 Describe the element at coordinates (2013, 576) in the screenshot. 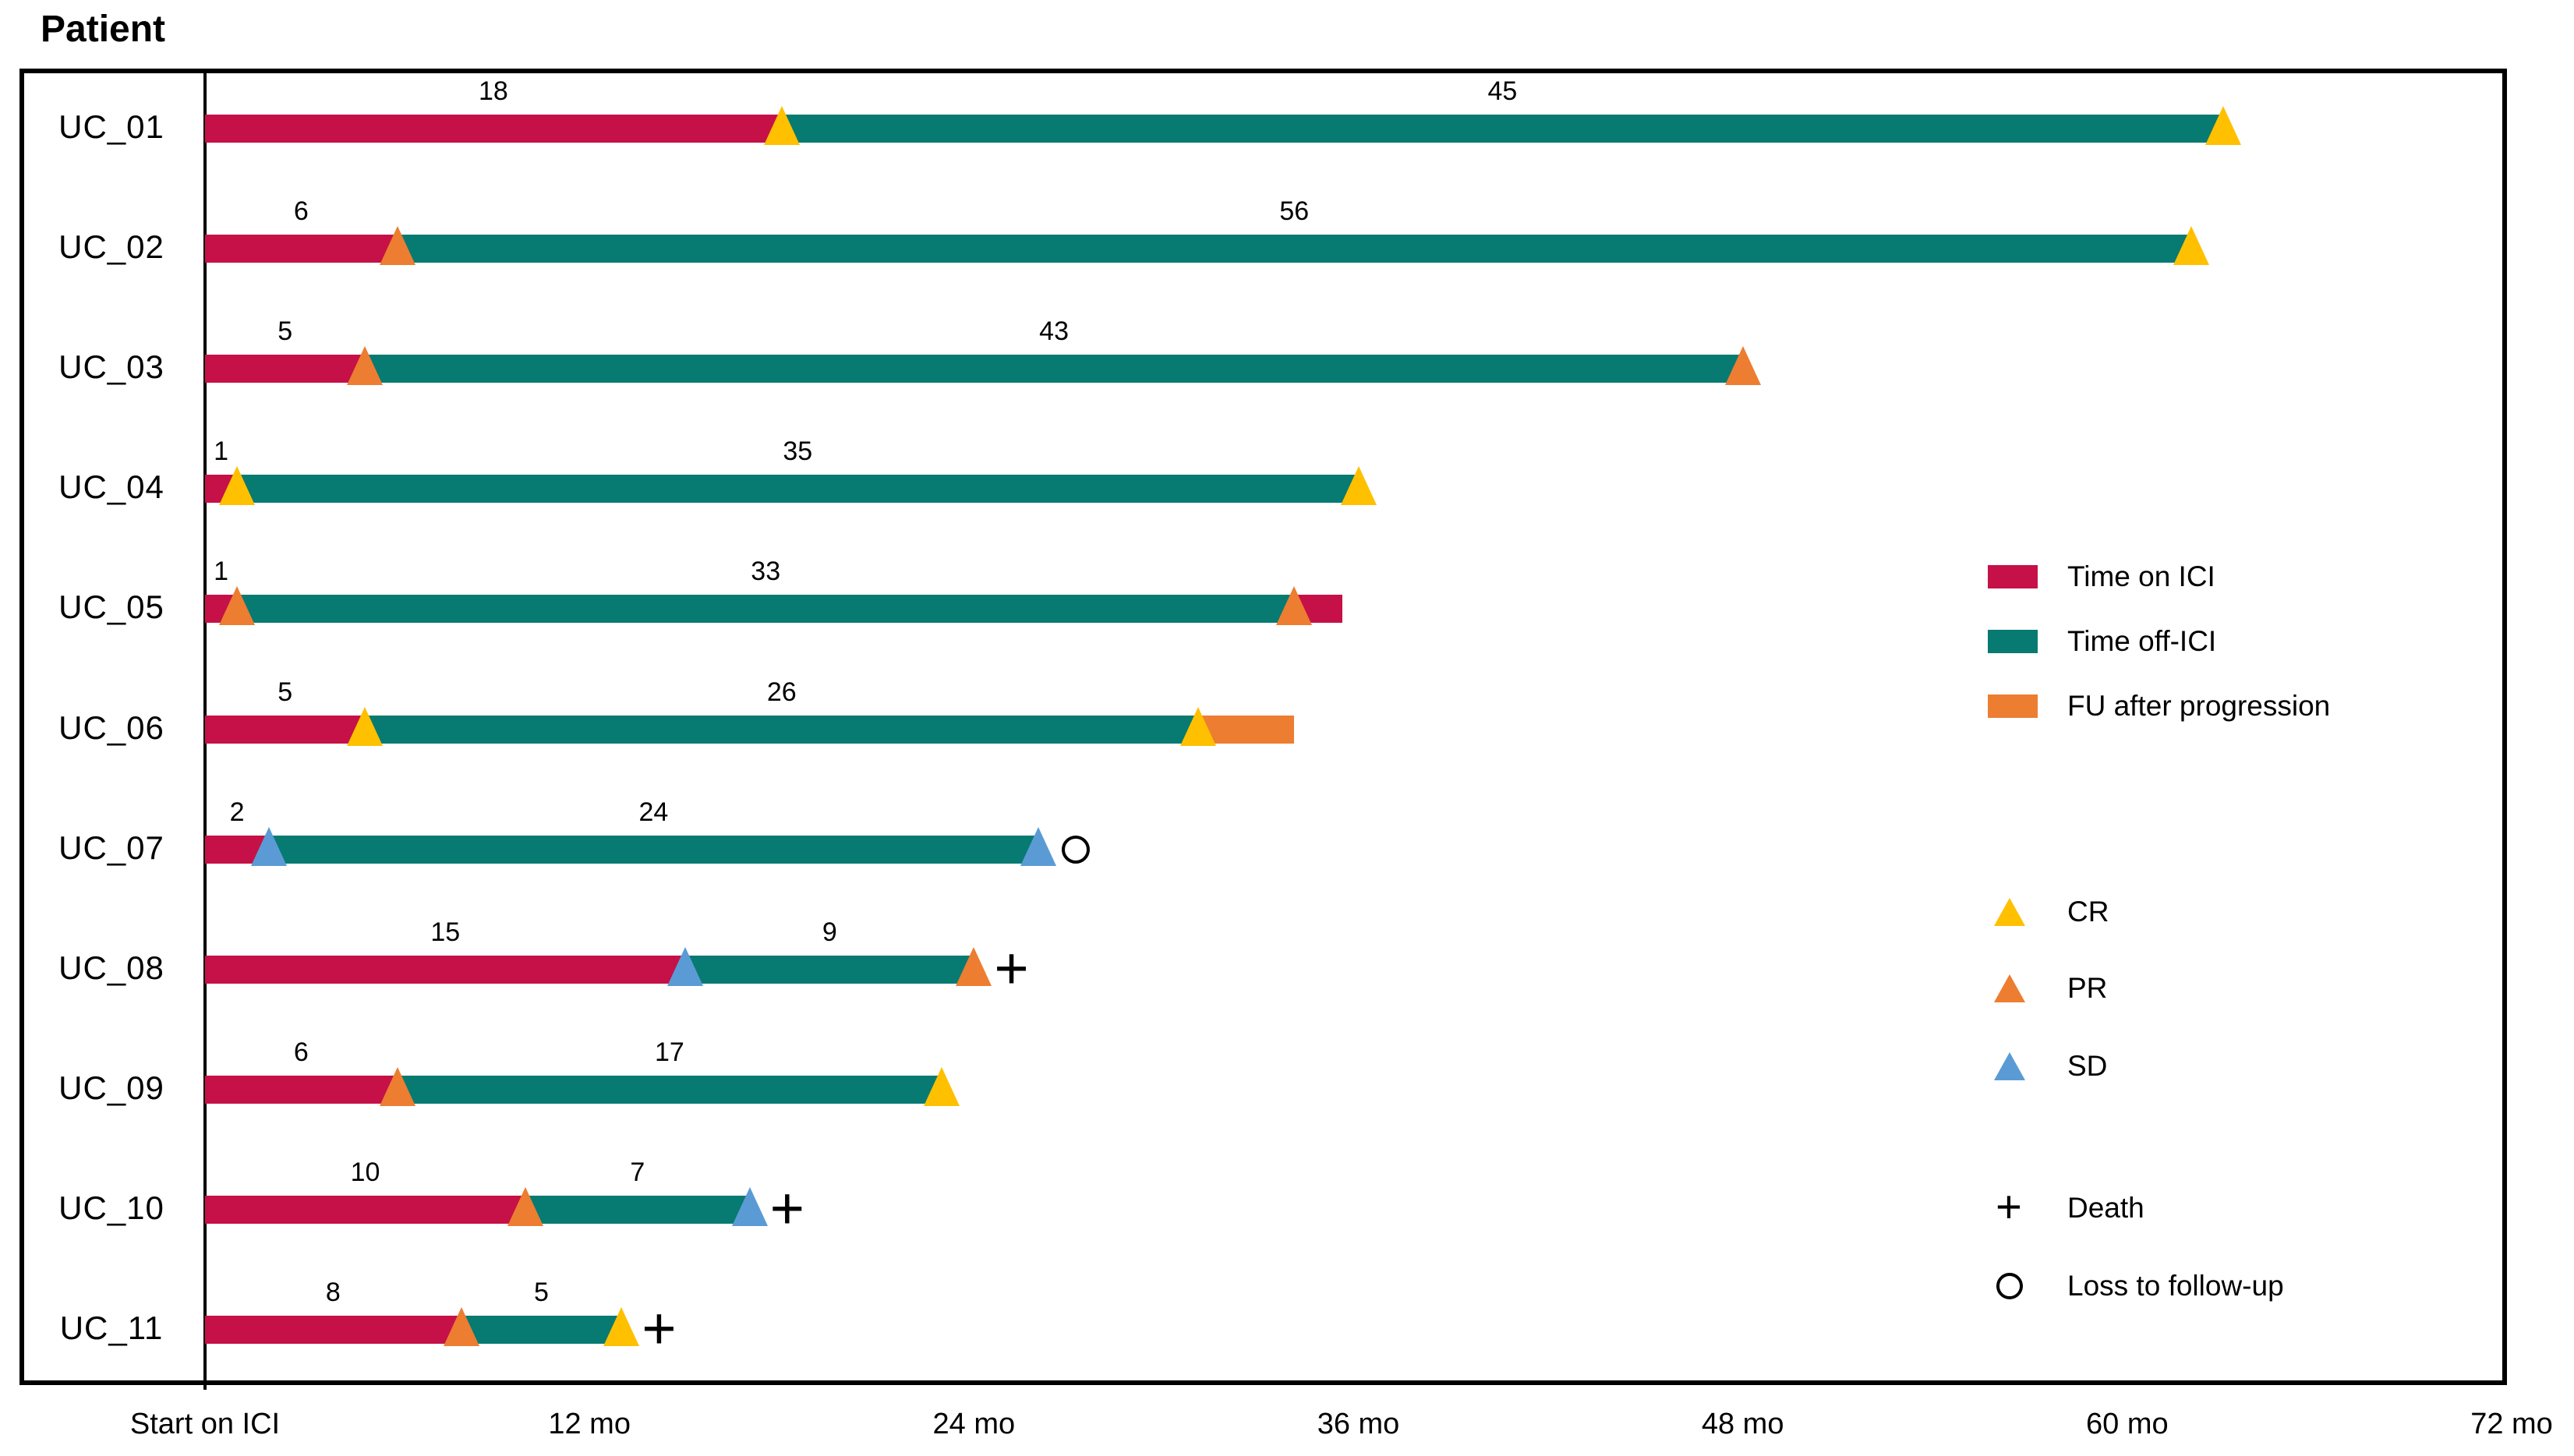

I see `legend-swatch-time_on_ici` at that location.